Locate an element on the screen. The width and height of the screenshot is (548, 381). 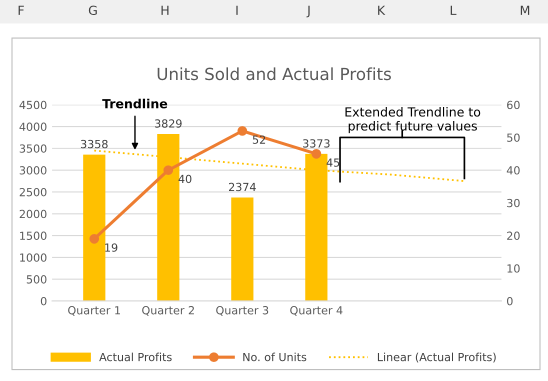
annotation: Trendline is located at coordinates (135, 103).